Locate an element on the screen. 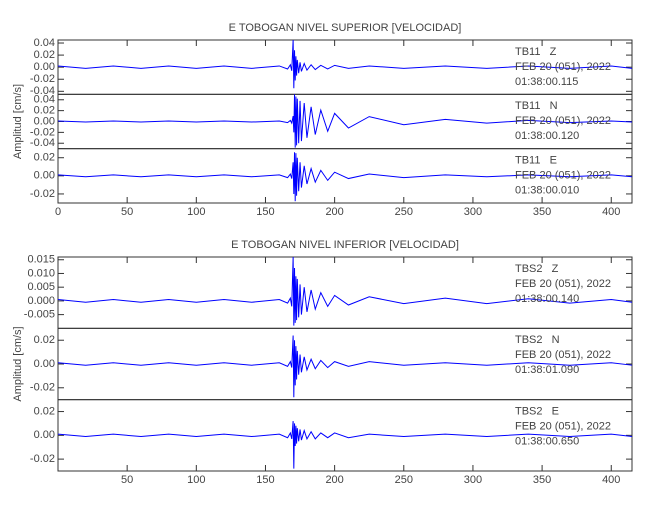 This screenshot has height=505, width=650. trace-annotation: 01:38:00.140 is located at coordinates (547, 299).